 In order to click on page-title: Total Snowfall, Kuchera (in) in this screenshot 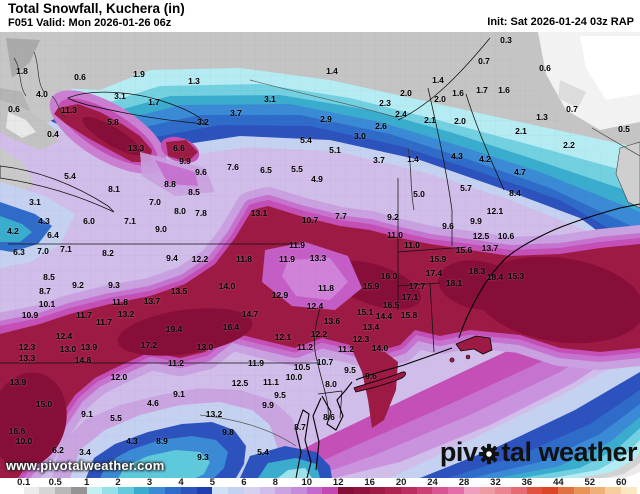, I will do `click(96, 8)`.